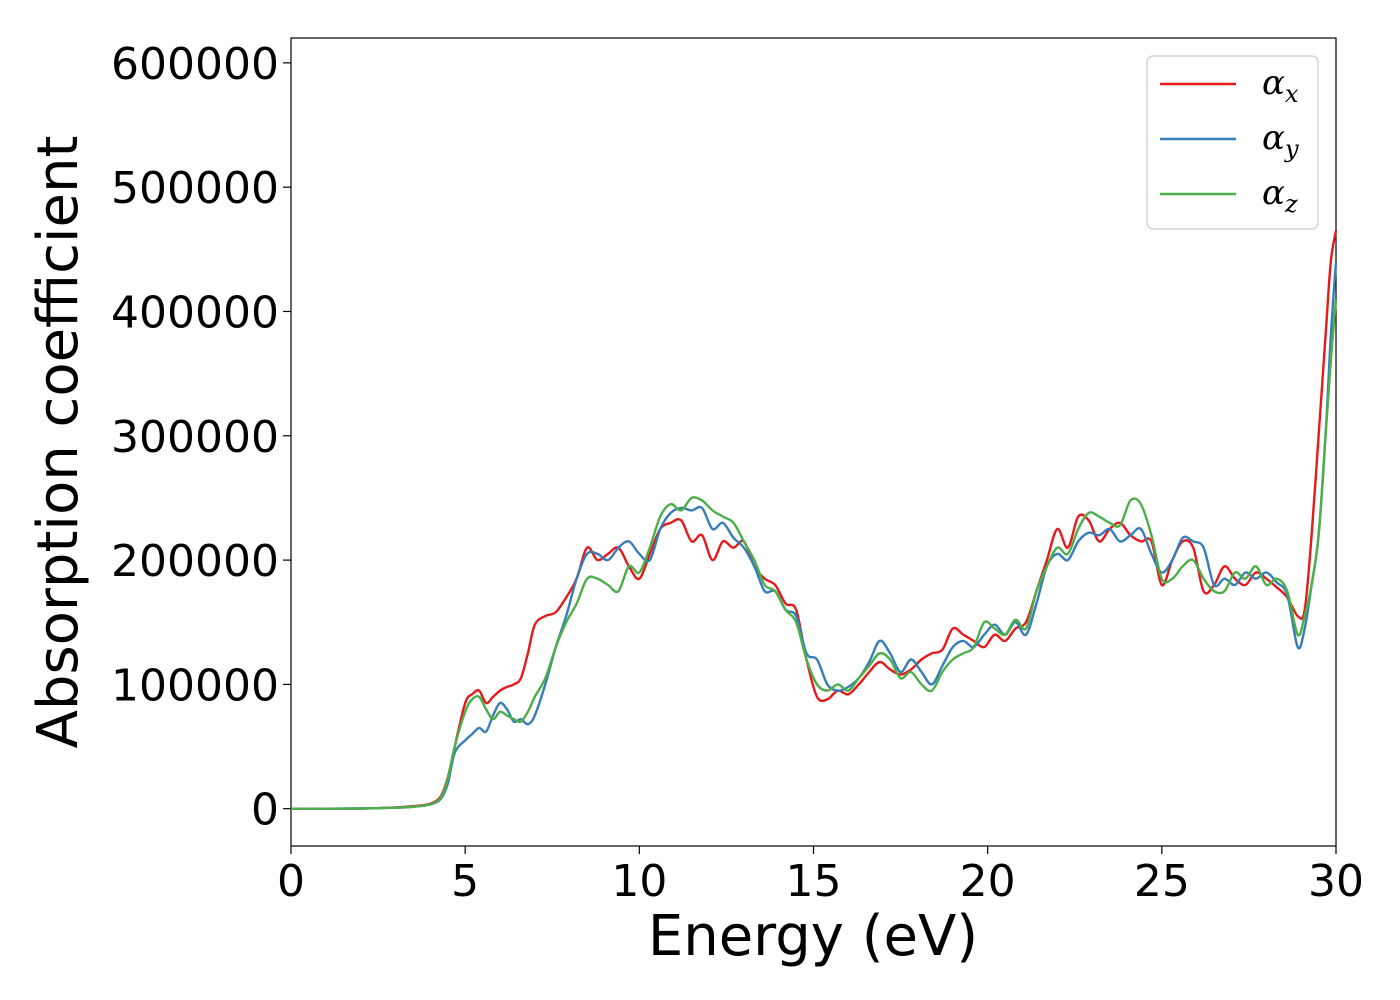  Describe the element at coordinates (1336, 881) in the screenshot. I see `x-tick-label: 30` at that location.